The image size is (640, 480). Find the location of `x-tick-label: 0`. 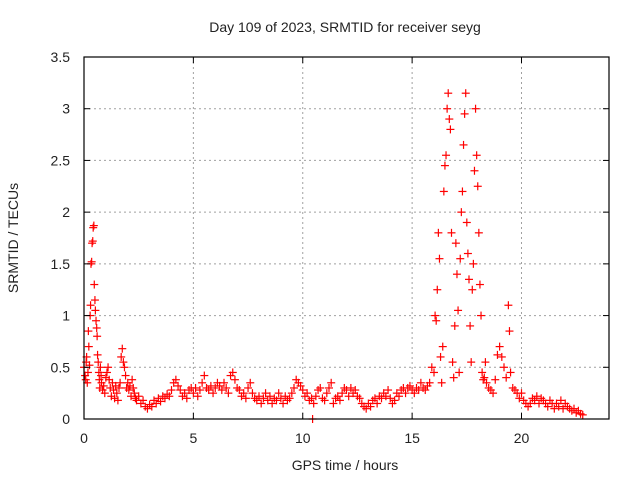

x-tick-label: 0 is located at coordinates (84, 438).